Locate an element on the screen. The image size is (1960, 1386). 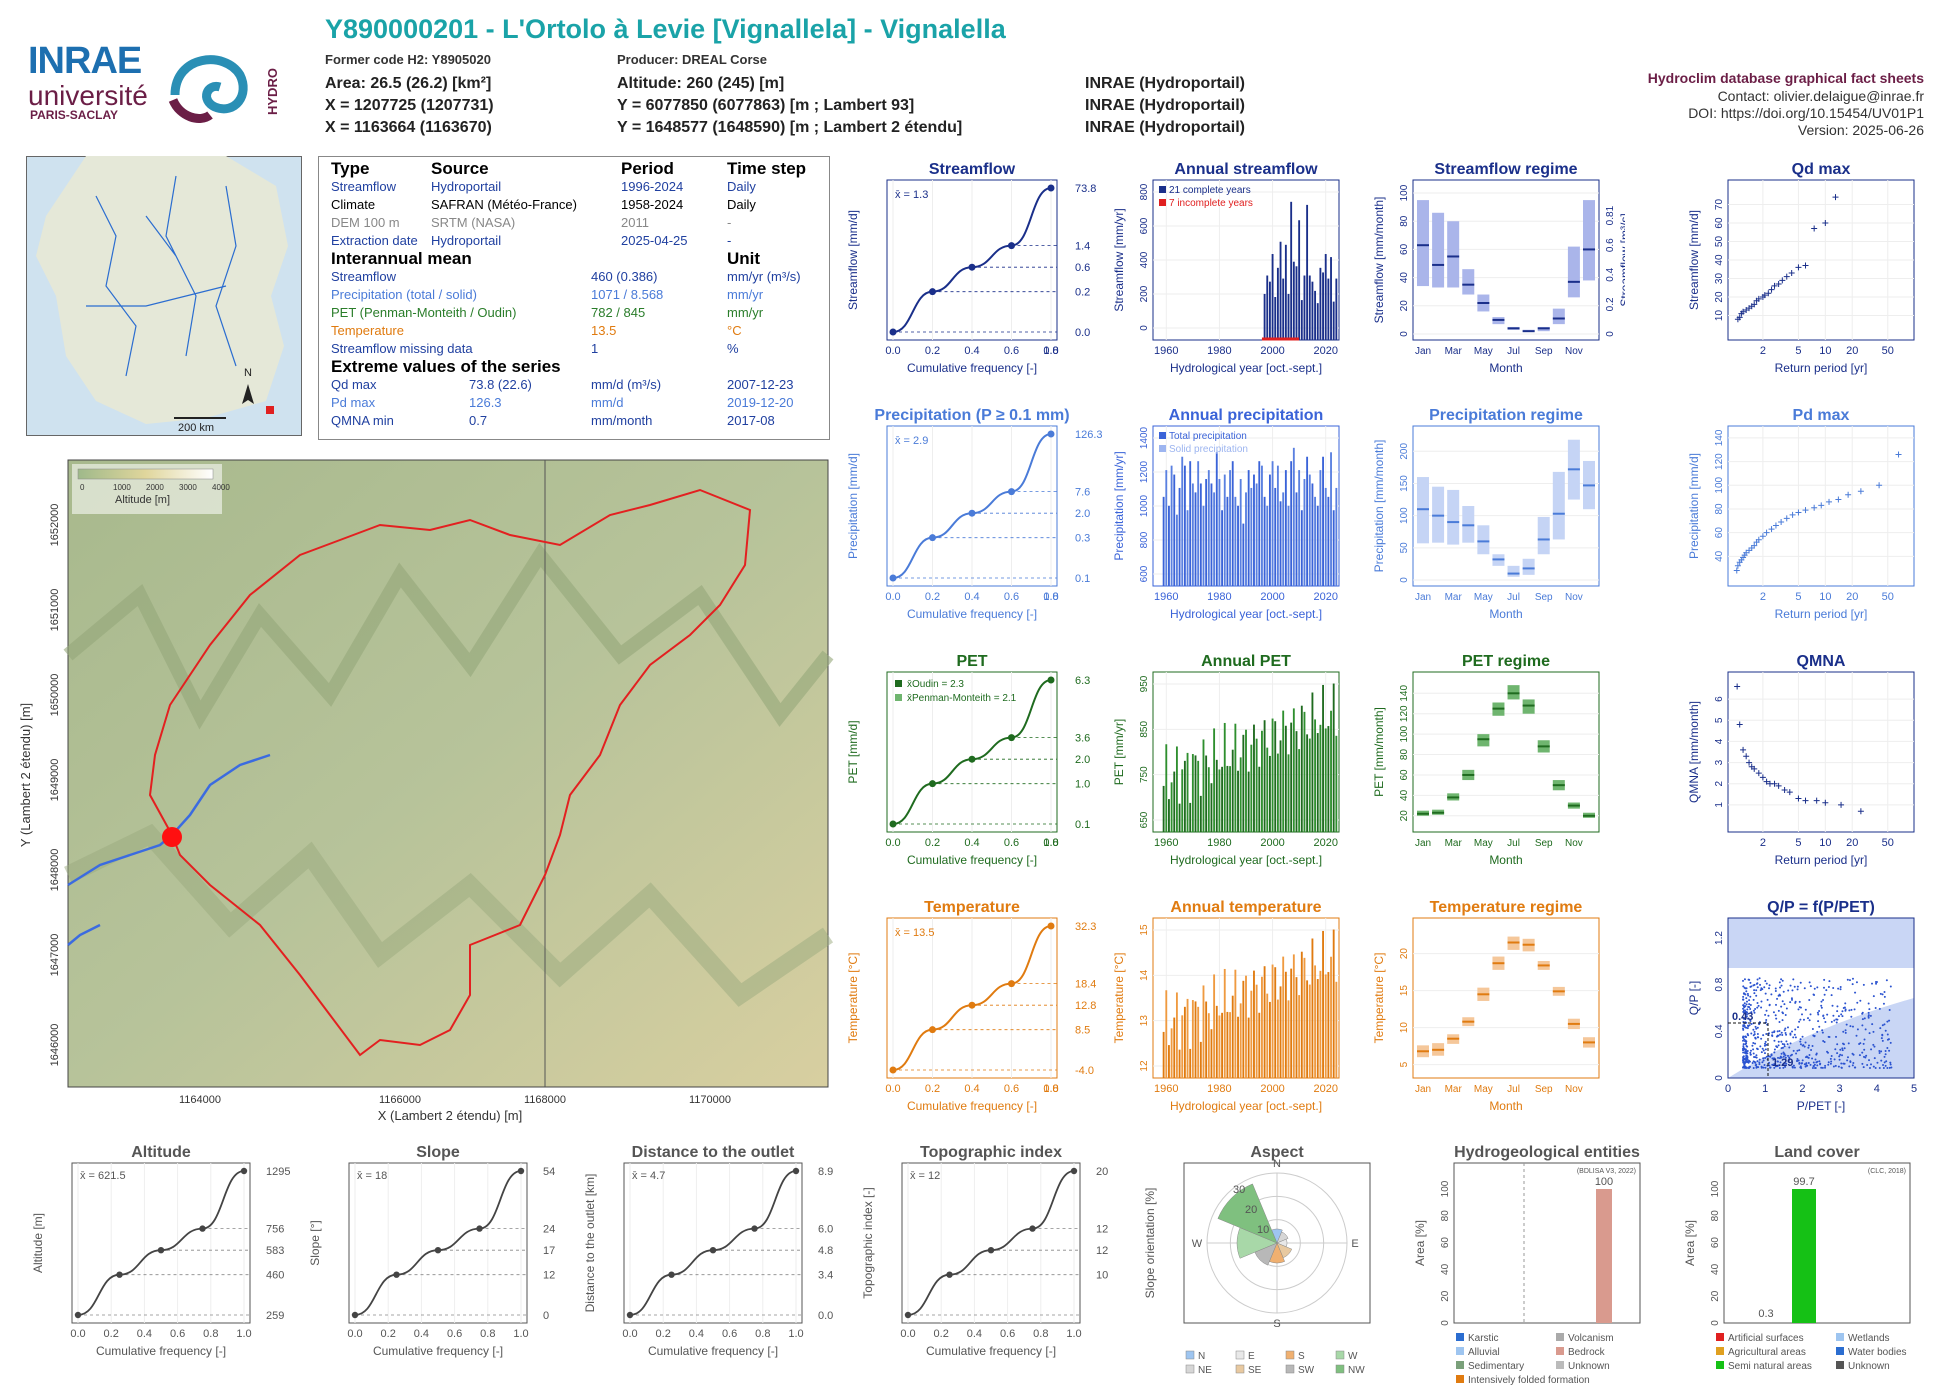
e3-label: QMNA min is located at coordinates (362, 420).